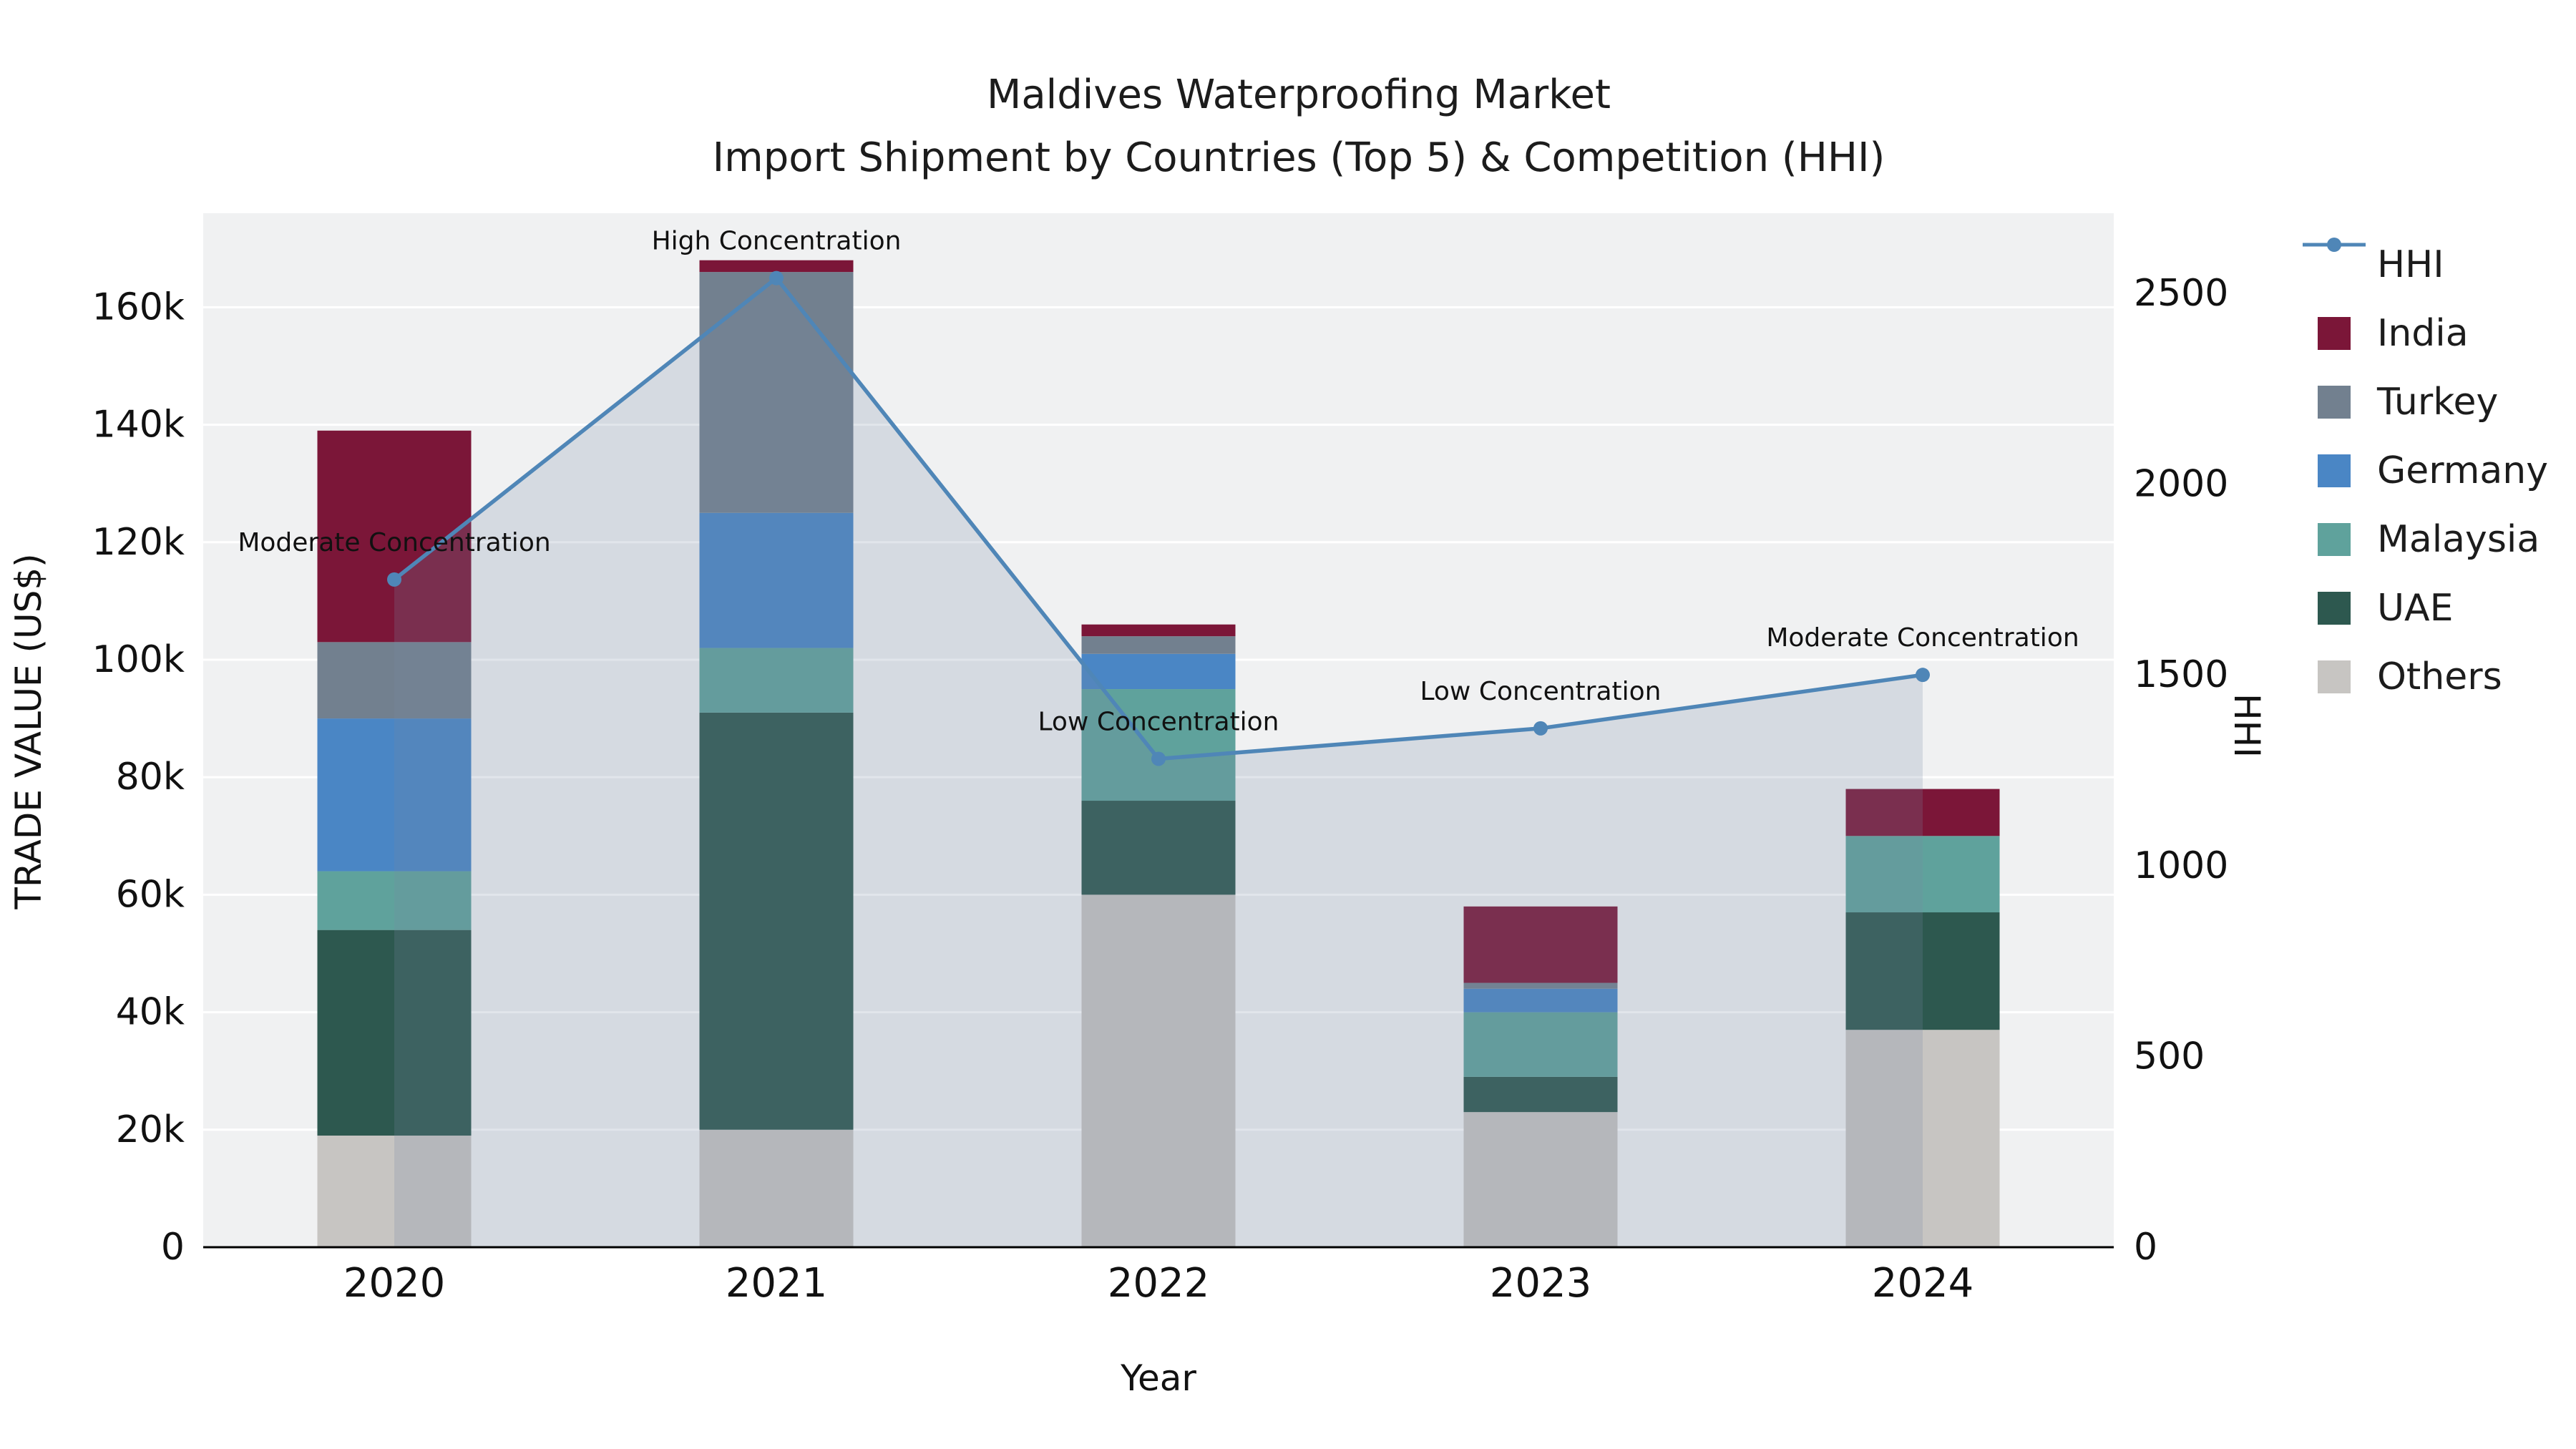 This screenshot has height=1449, width=2576. What do you see at coordinates (394, 579) in the screenshot?
I see `hhi-marker-2020` at bounding box center [394, 579].